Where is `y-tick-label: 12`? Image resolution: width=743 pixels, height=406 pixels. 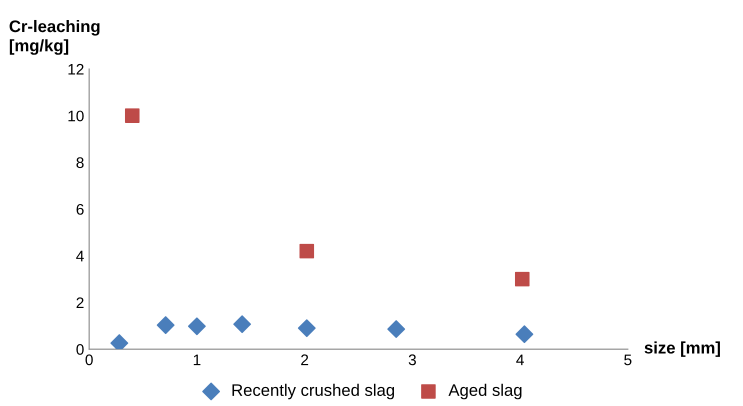 y-tick-label: 12 is located at coordinates (76, 69).